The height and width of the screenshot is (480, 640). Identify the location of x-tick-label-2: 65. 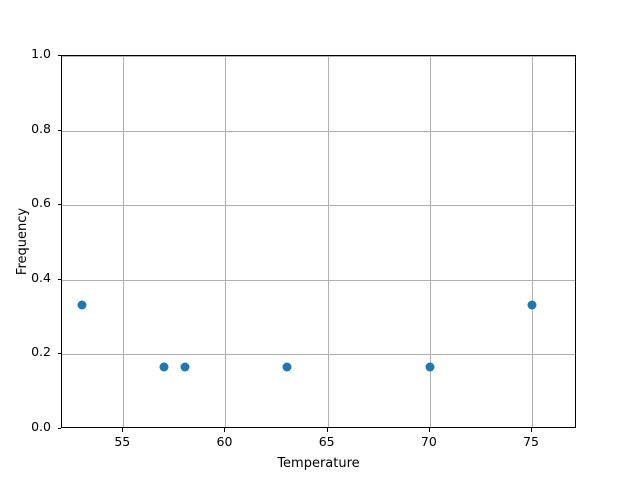
(326, 441).